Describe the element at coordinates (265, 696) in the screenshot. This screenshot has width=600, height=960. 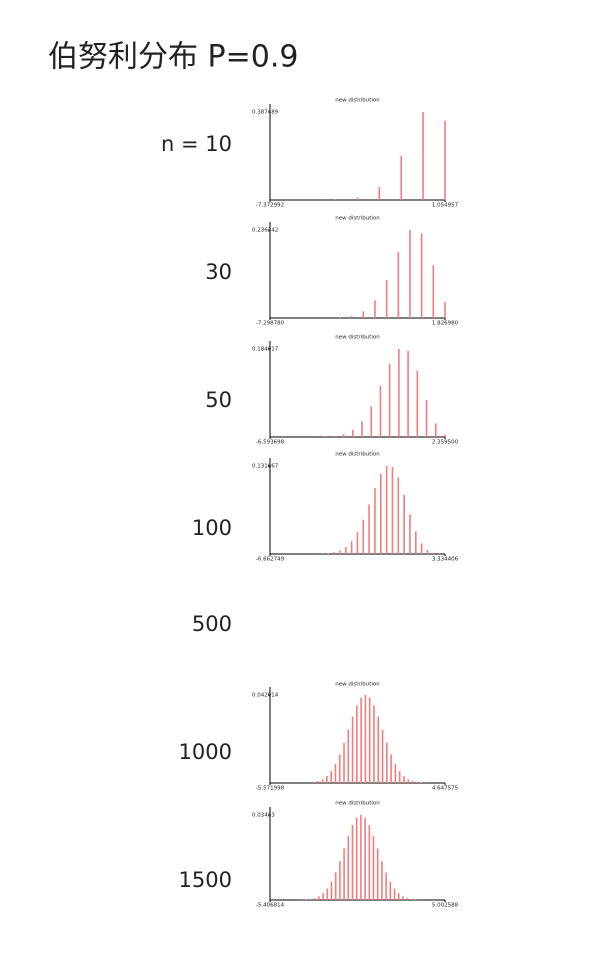
I see `y-tick-label: 0.042014` at that location.